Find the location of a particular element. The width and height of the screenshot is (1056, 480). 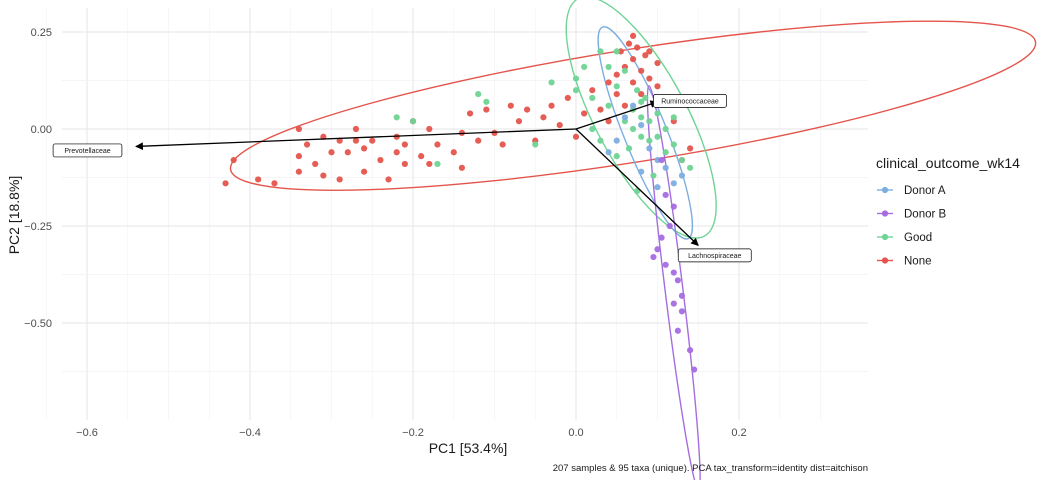

loading-label-text: Lachnospiraceae is located at coordinates (714, 256).